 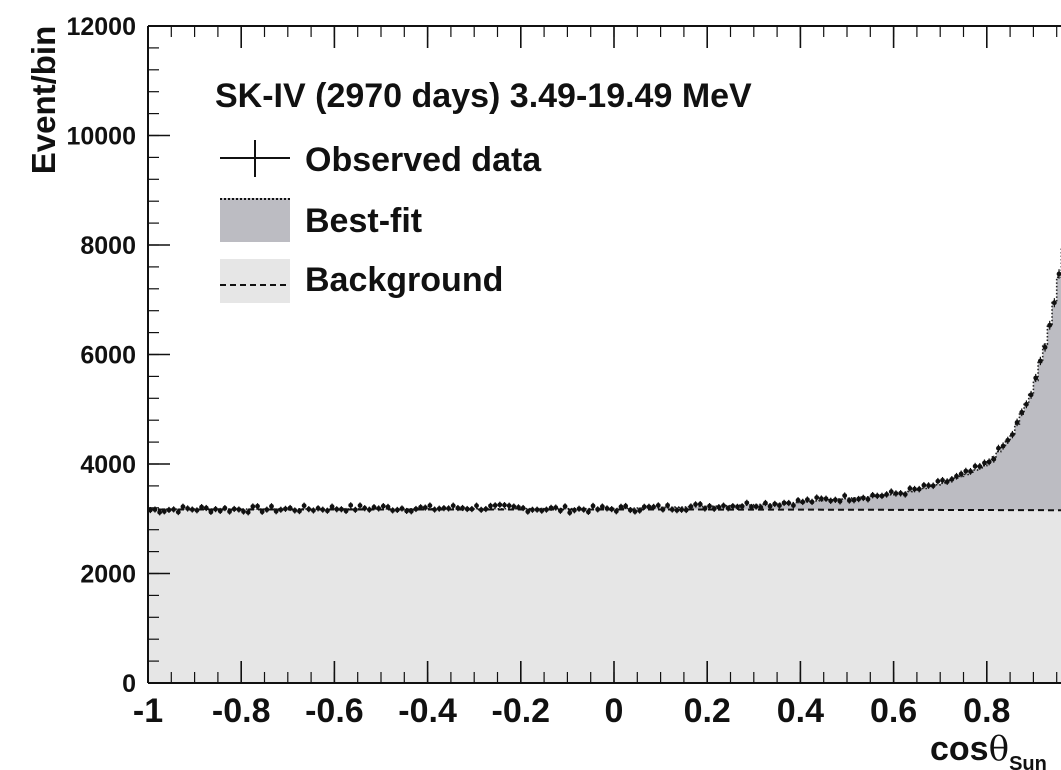 What do you see at coordinates (108, 246) in the screenshot?
I see `y-tick-label: 8000` at bounding box center [108, 246].